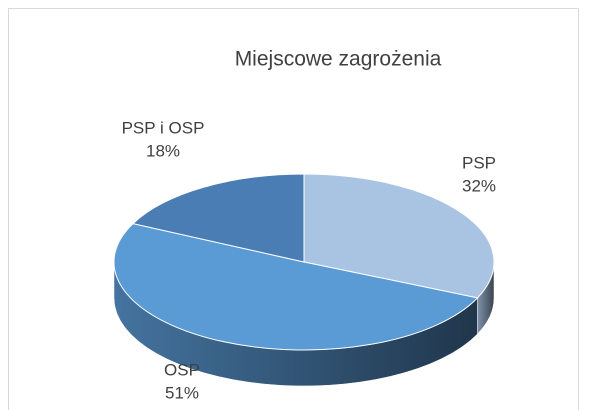  What do you see at coordinates (338, 59) in the screenshot?
I see `chart-title: Miejscowe zagrożenia` at bounding box center [338, 59].